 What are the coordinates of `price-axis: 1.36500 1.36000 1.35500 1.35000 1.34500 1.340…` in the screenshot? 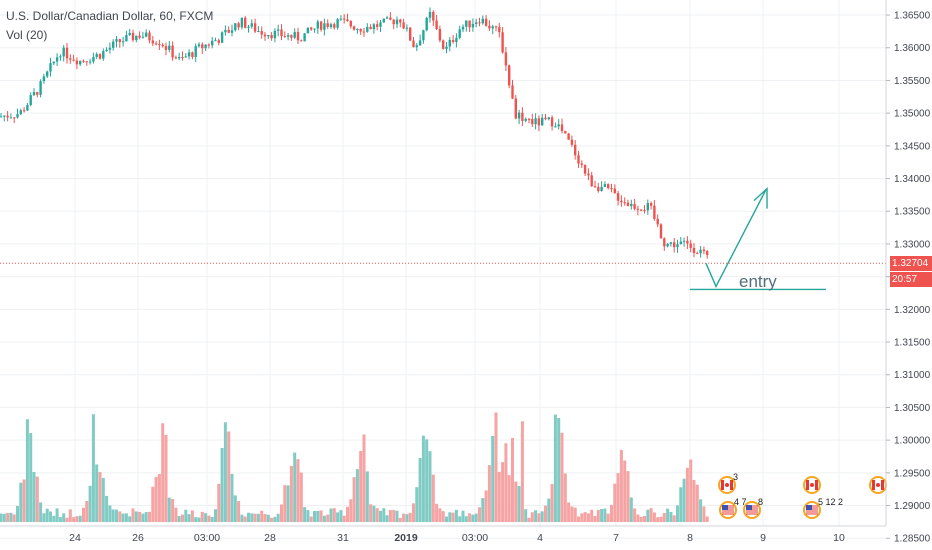 It's located at (908, 278).